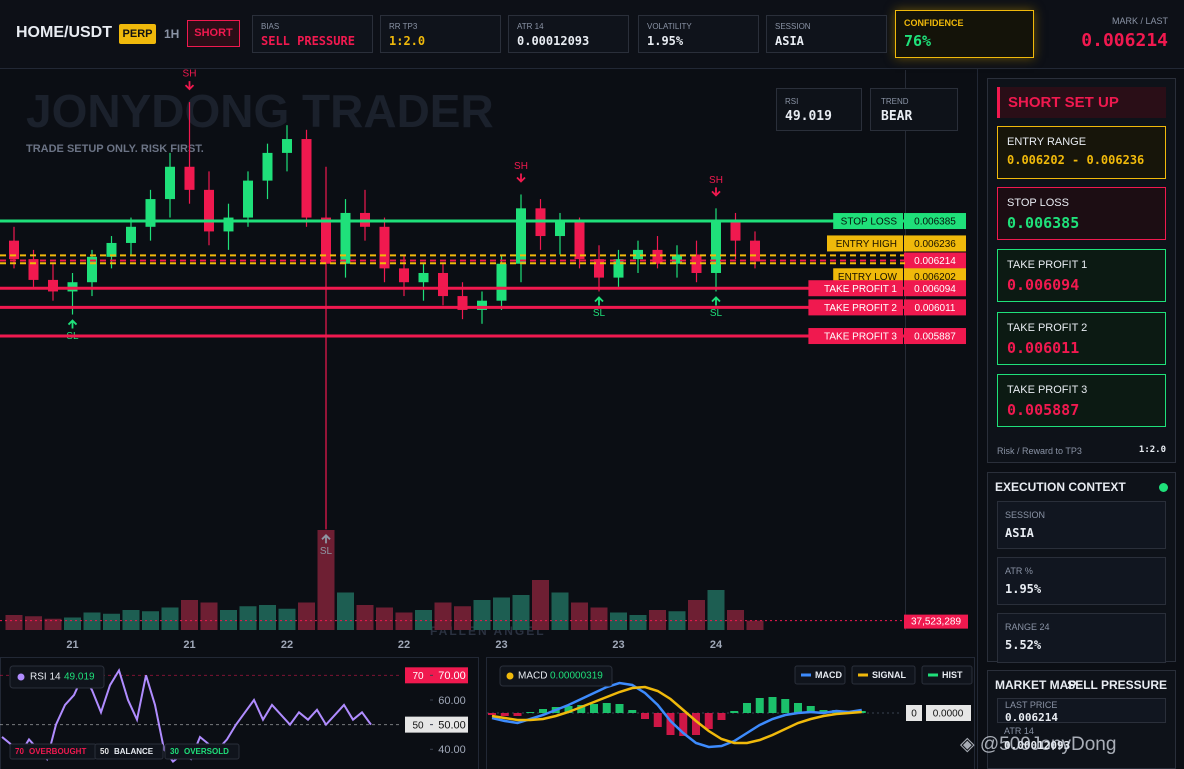 The width and height of the screenshot is (1184, 769). What do you see at coordinates (1081, 638) in the screenshot?
I see `context-card: RANGE 24 5.52%` at bounding box center [1081, 638].